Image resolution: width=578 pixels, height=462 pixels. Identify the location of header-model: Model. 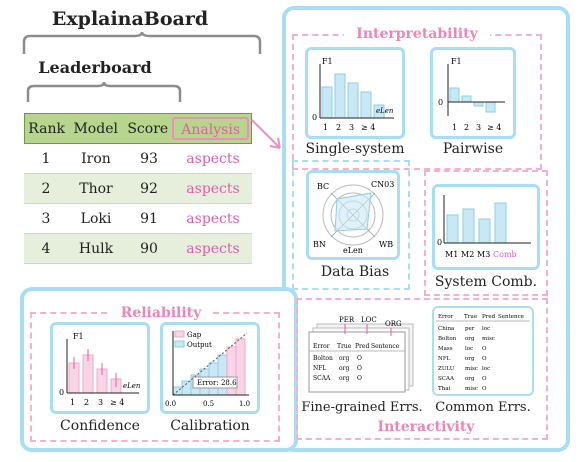
(95, 128).